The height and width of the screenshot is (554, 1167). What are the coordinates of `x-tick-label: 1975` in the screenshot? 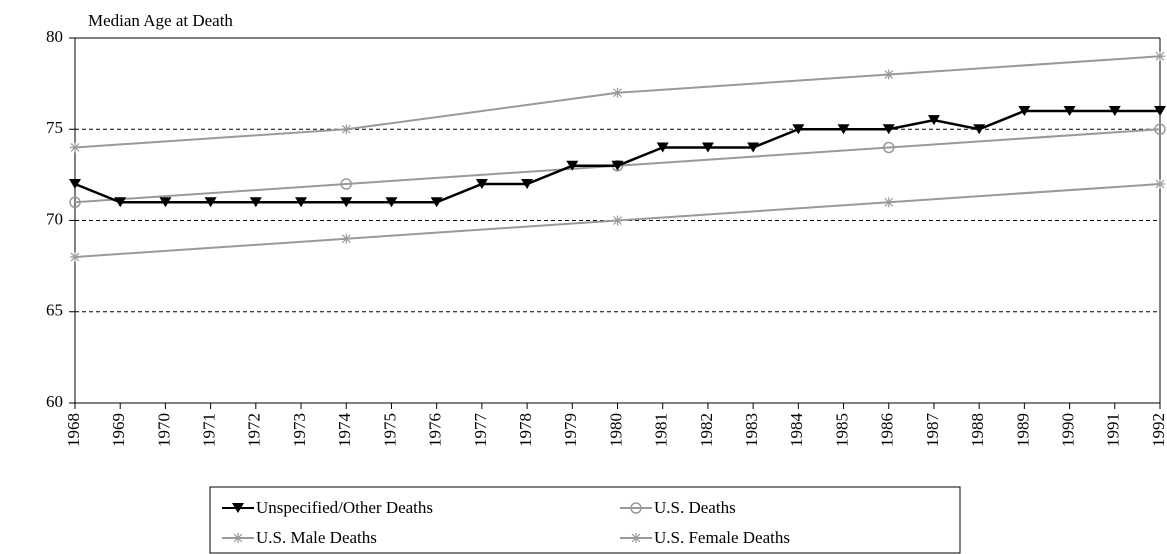 It's located at (389, 430).